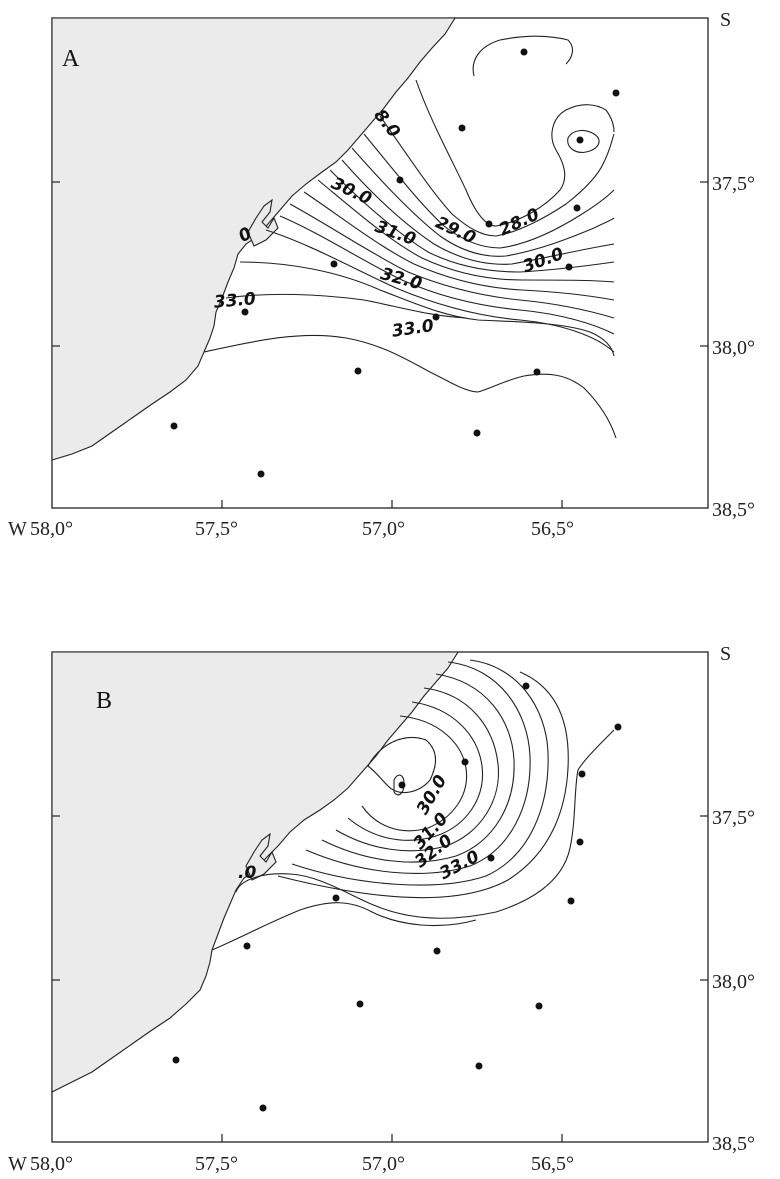 Image resolution: width=780 pixels, height=1179 pixels. Describe the element at coordinates (247, 873) in the screenshot. I see `isohaline-label: .0` at that location.